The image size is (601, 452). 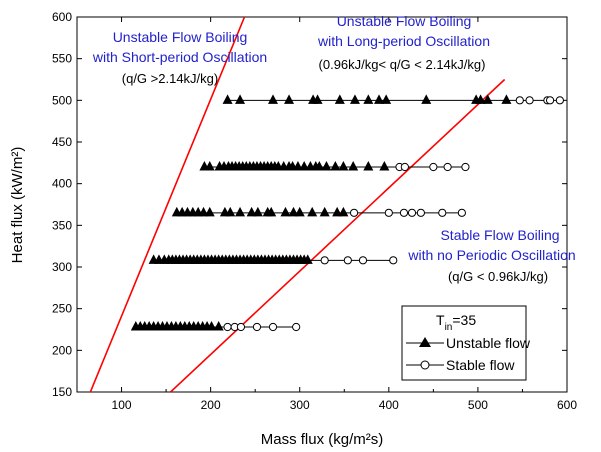 I want to click on legend: Tin=35 Unstable flow Stable flow, so click(x=466, y=343).